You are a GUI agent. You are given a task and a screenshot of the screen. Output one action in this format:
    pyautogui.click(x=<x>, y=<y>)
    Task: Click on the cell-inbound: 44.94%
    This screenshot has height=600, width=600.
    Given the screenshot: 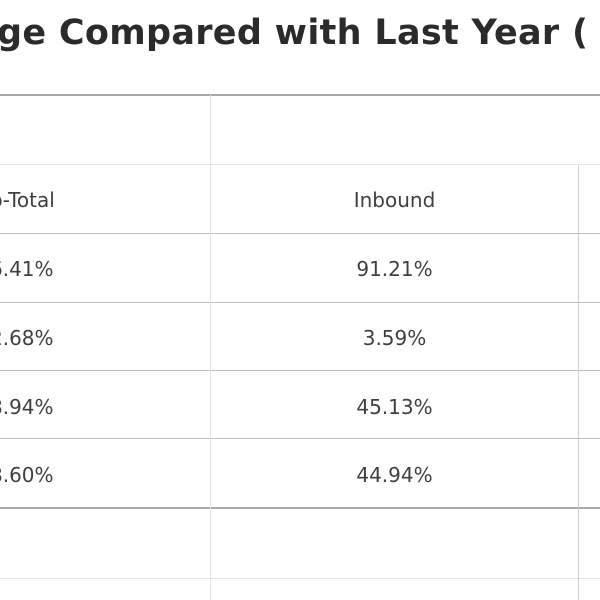 What is the action you would take?
    pyautogui.click(x=394, y=475)
    